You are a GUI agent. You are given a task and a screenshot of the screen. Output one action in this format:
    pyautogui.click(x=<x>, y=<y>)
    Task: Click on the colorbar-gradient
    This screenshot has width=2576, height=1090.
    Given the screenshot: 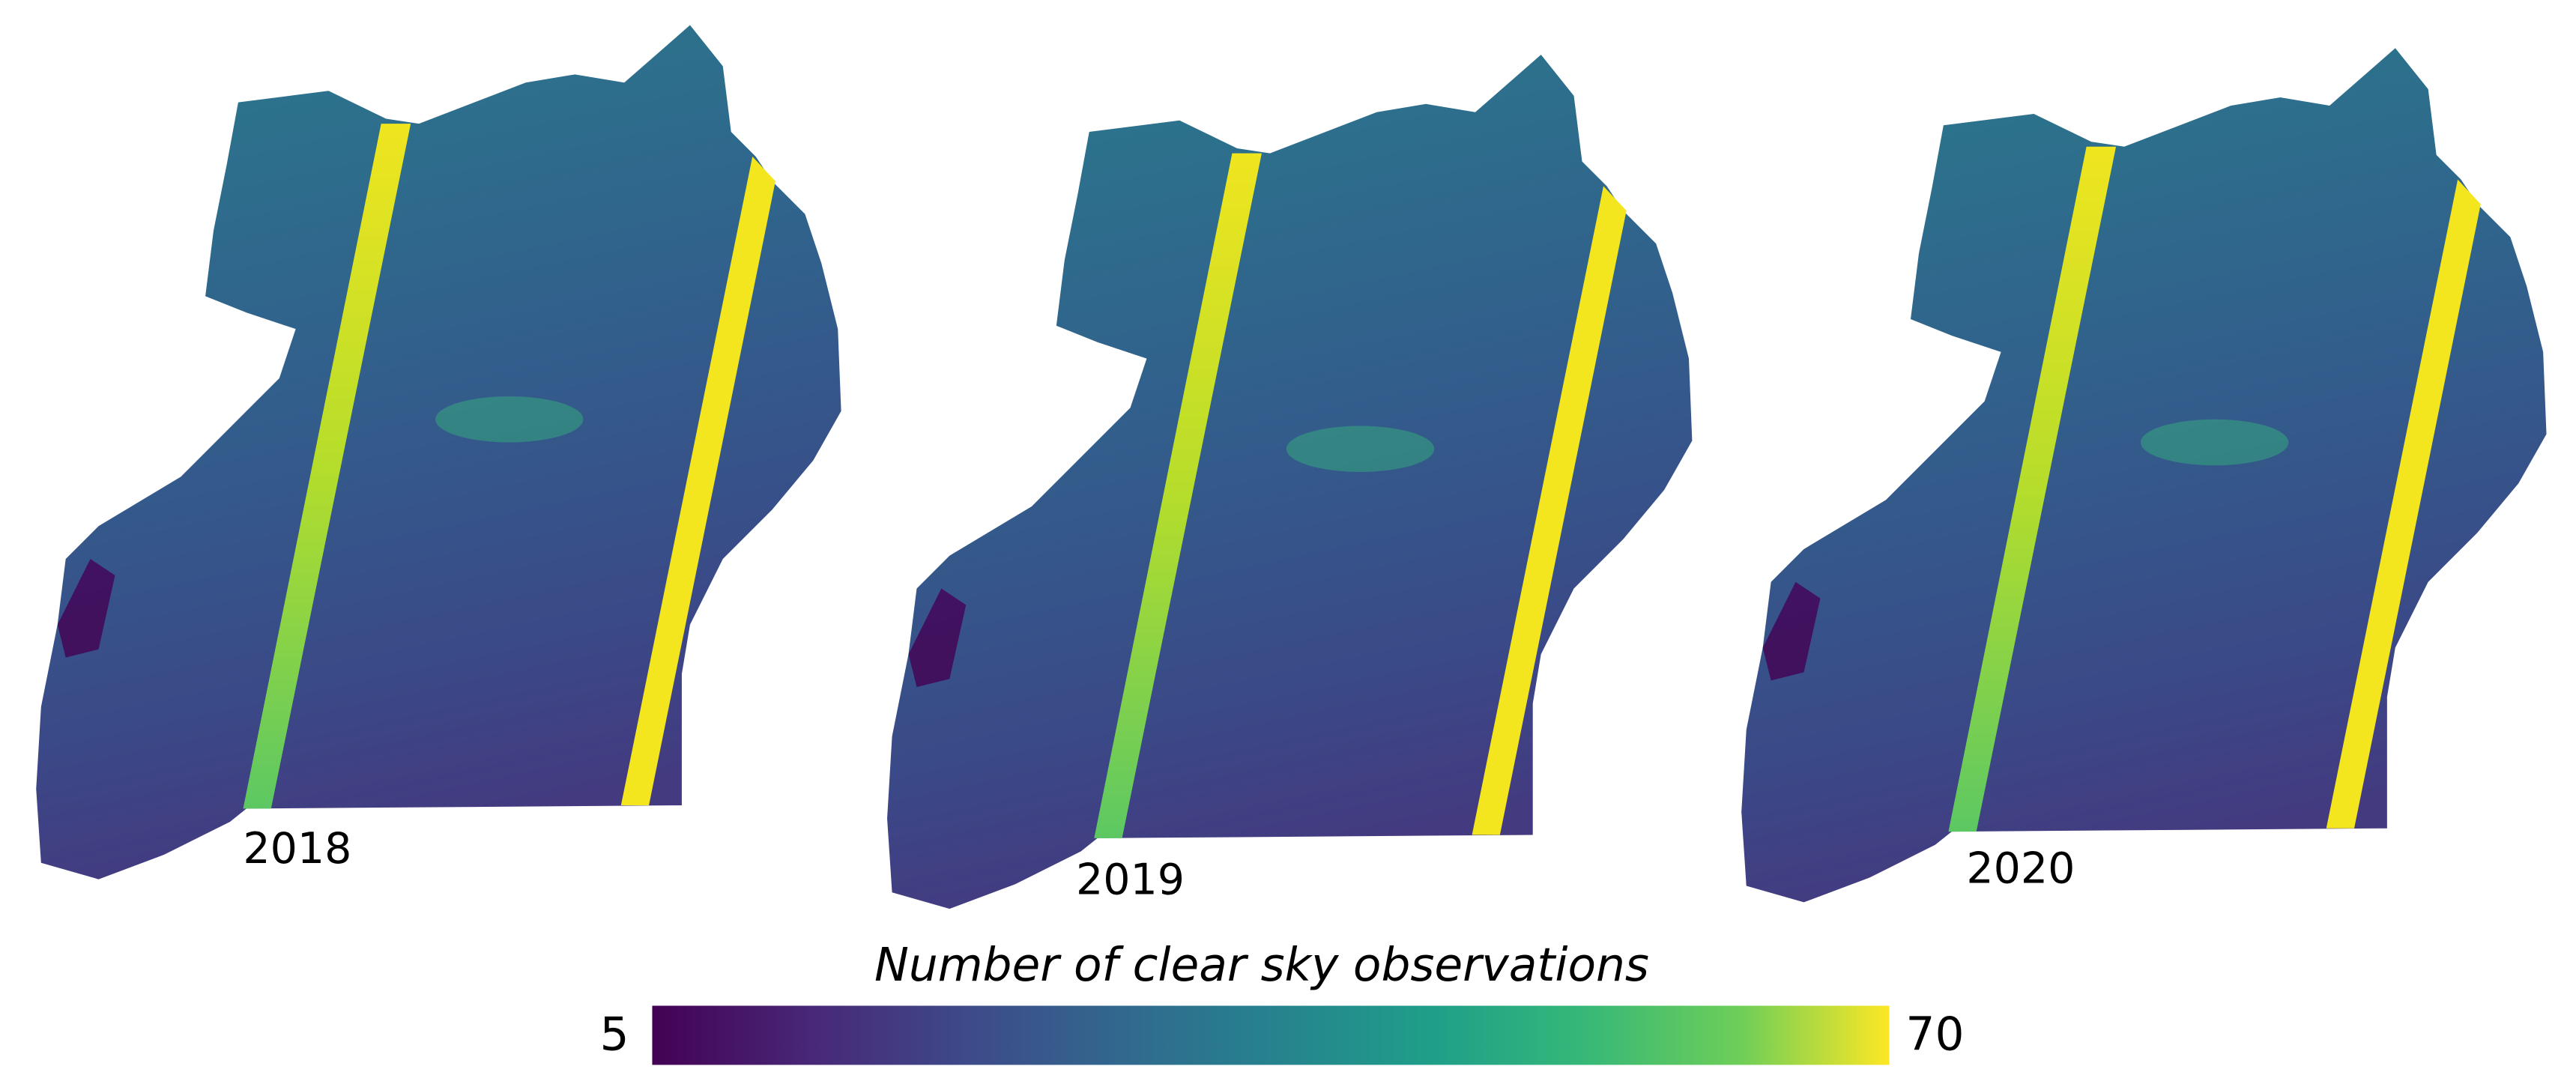 What is the action you would take?
    pyautogui.click(x=1271, y=1035)
    